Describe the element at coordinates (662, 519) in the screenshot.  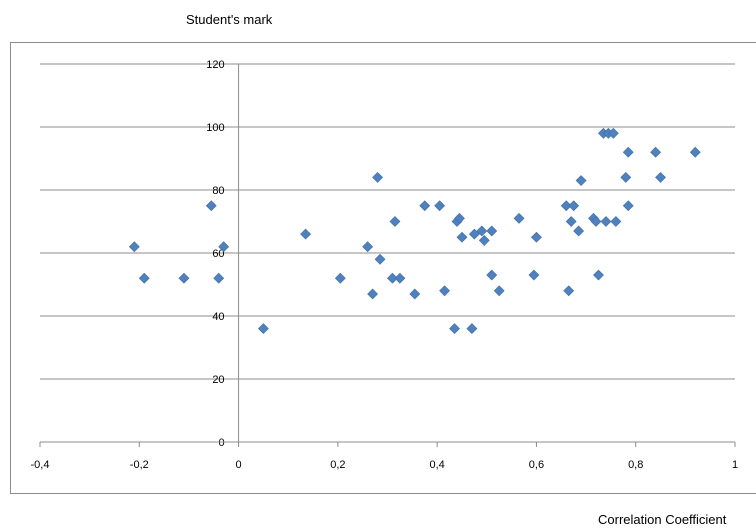
I see `x-axis-title: Correlation Coefficient` at that location.